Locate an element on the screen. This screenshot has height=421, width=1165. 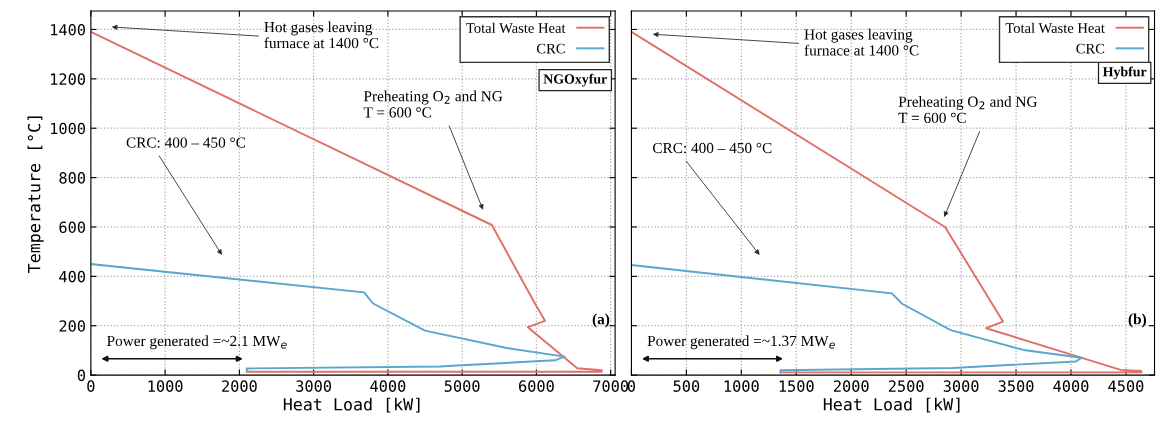
x-tick-label: 7000 is located at coordinates (611, 386).